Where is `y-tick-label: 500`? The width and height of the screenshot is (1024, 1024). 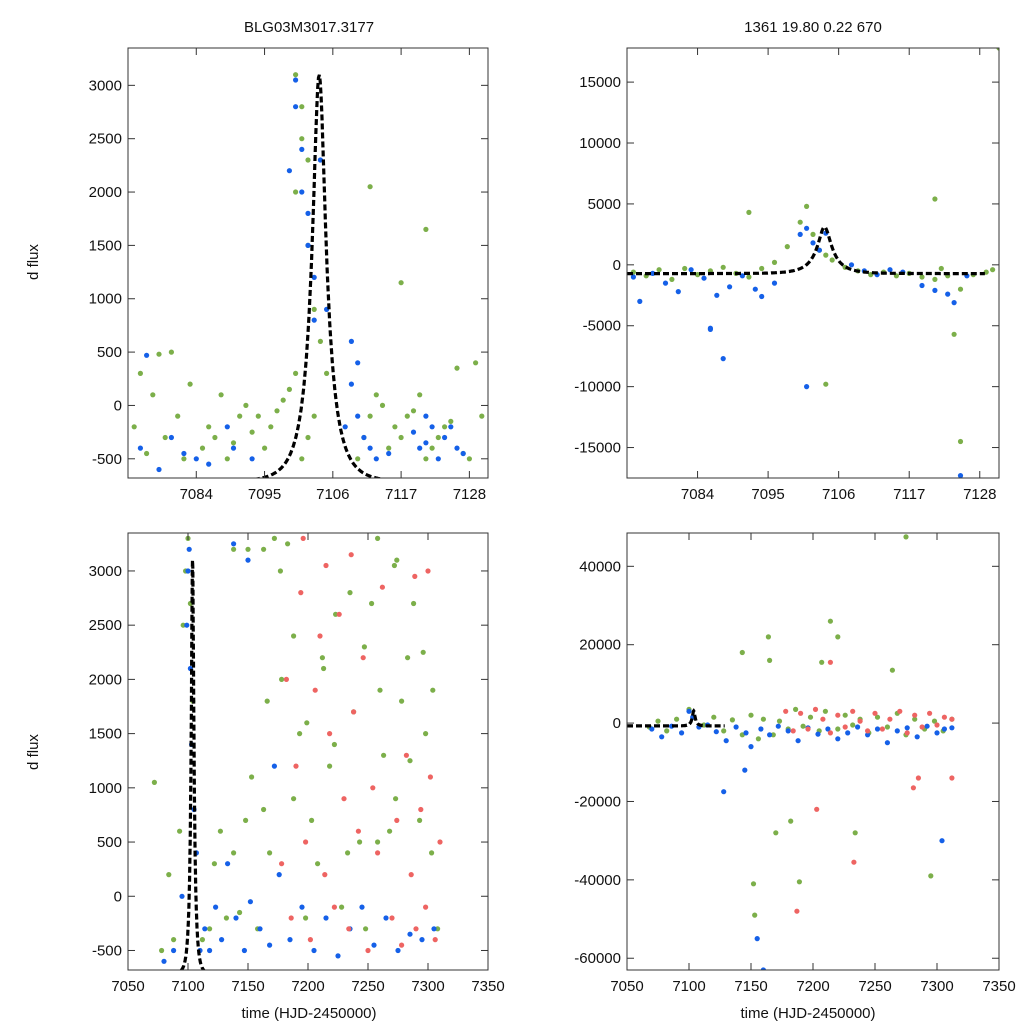
y-tick-label: 500 is located at coordinates (109, 842).